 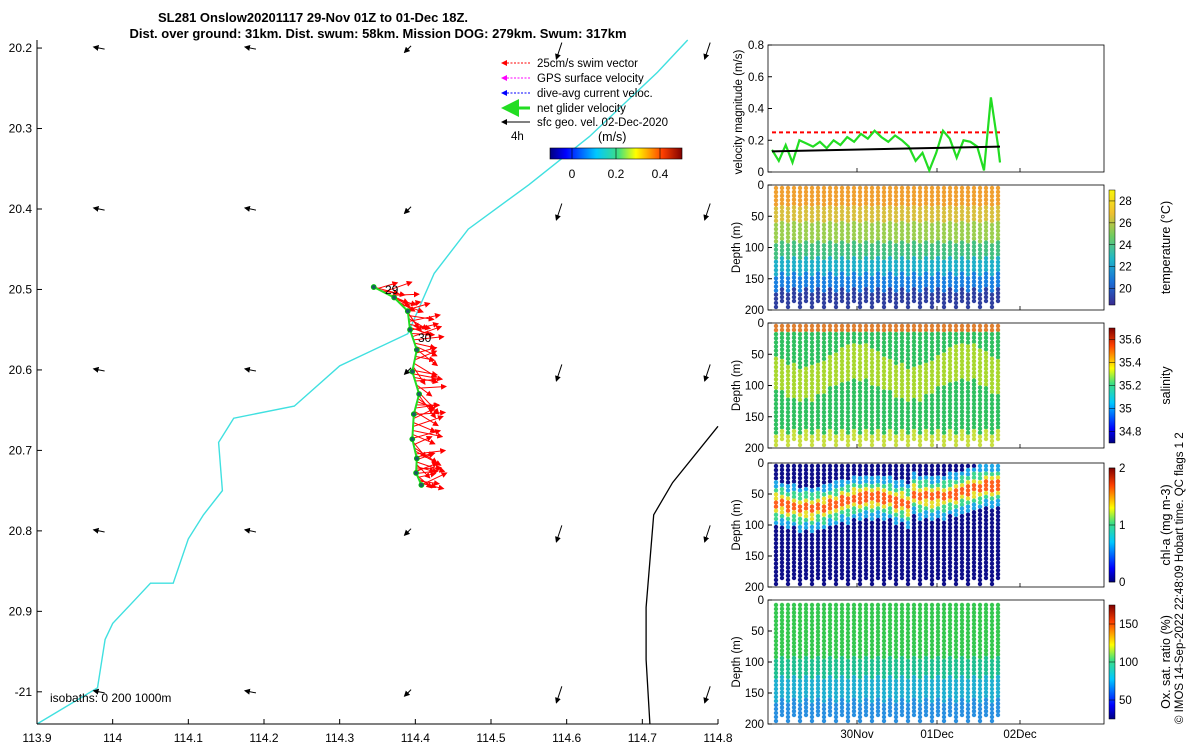 I want to click on map-ytick-label: 20.5, so click(x=21, y=289).